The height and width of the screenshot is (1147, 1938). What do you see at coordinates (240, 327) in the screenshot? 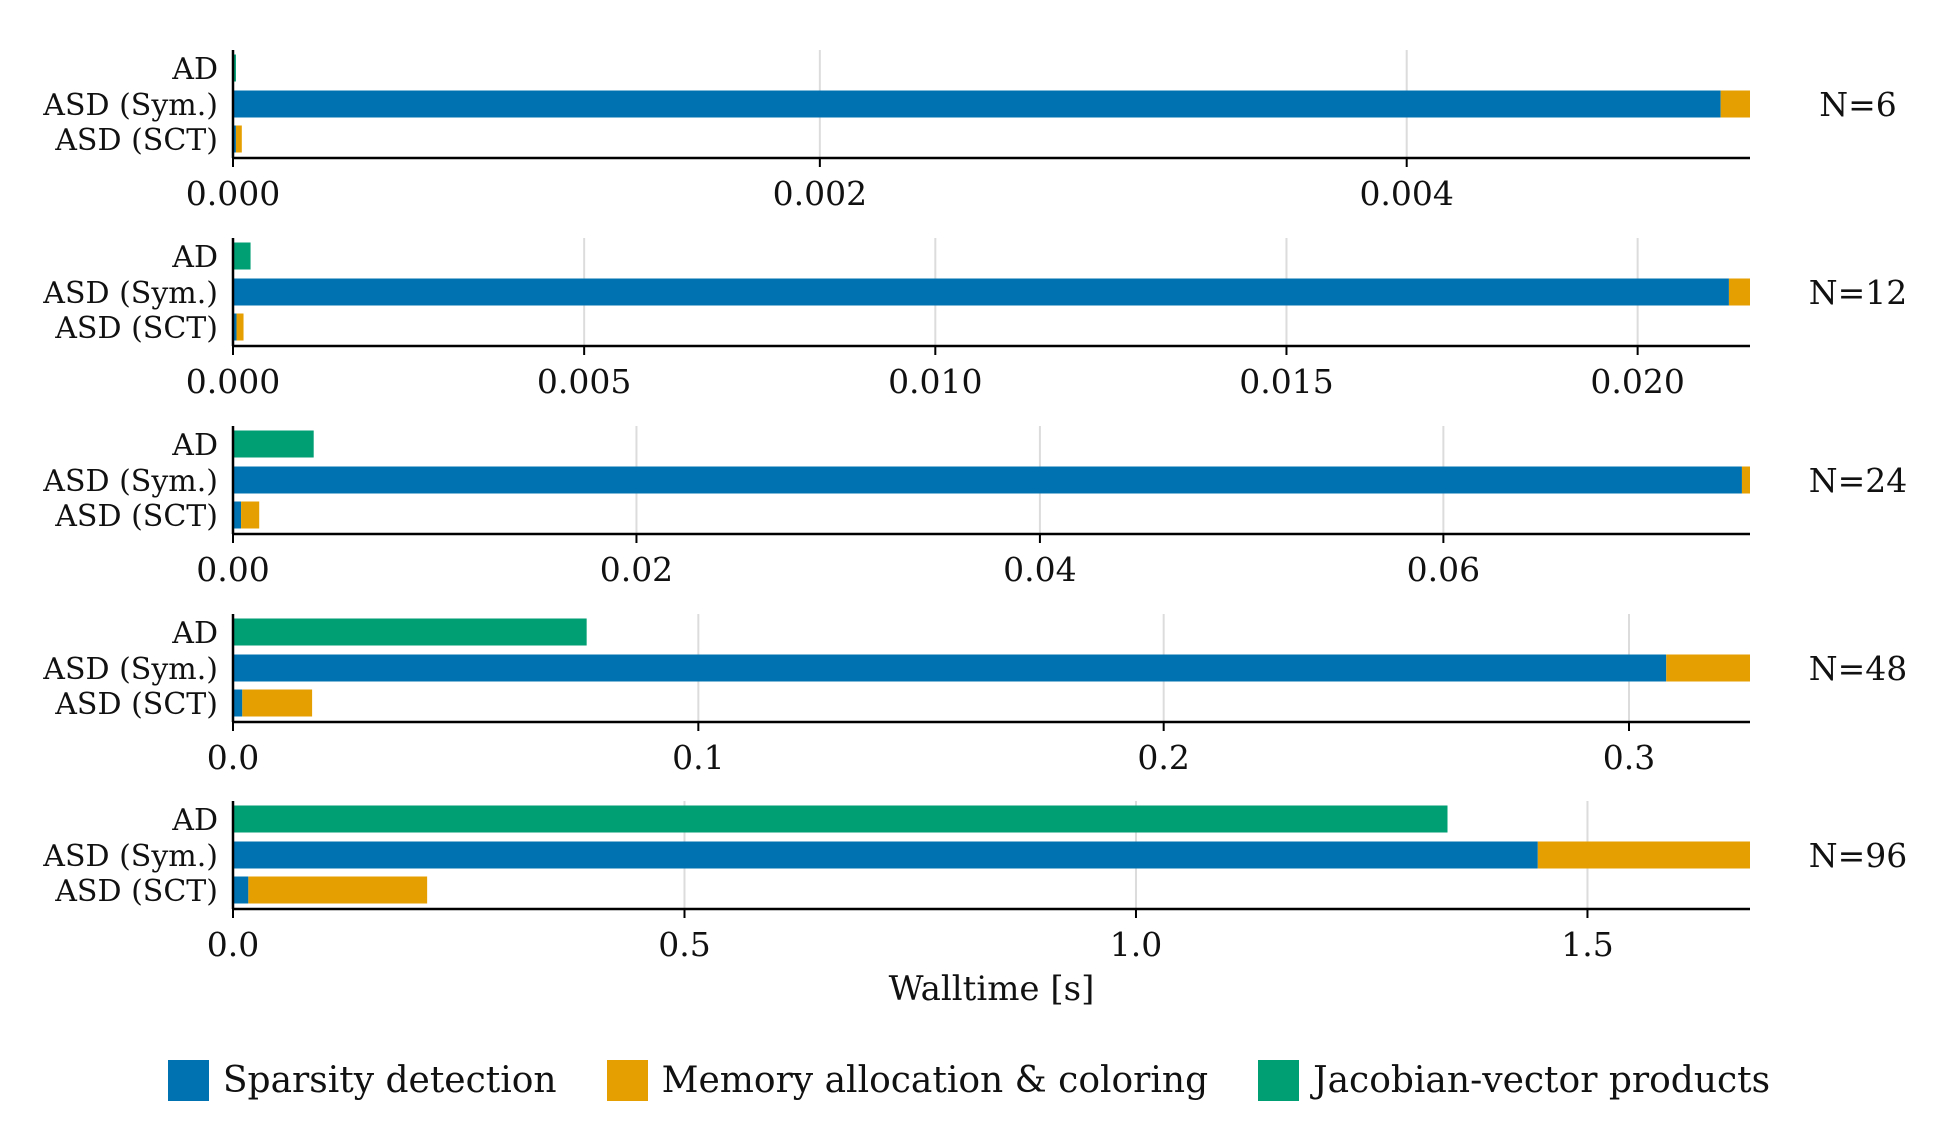
I see `bar-n-12-asd-sct-memory-allocation-coloring` at bounding box center [240, 327].